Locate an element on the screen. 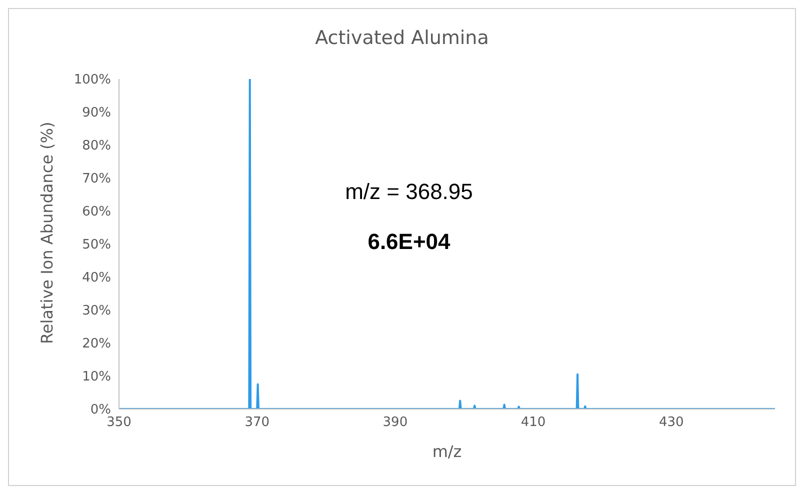 Image resolution: width=809 pixels, height=493 pixels. x-tick-label: 390 is located at coordinates (395, 422).